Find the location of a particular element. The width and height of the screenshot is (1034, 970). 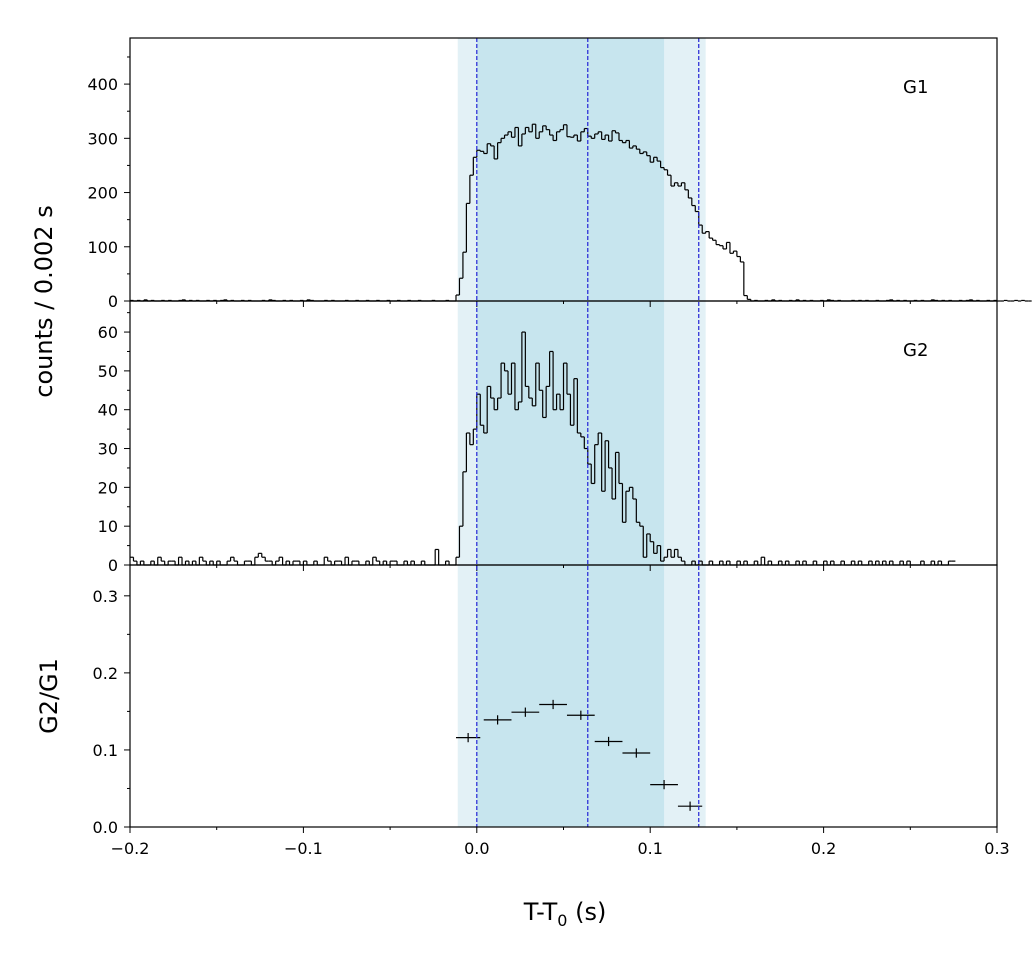

panel-label-G1: G1 is located at coordinates (915, 87).